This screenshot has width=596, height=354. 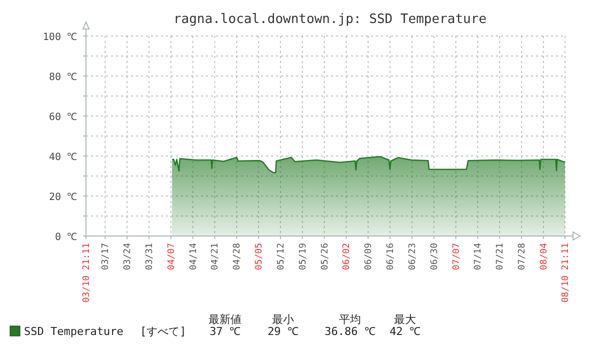 What do you see at coordinates (457, 256) in the screenshot?
I see `x-tick-label: 07/07` at bounding box center [457, 256].